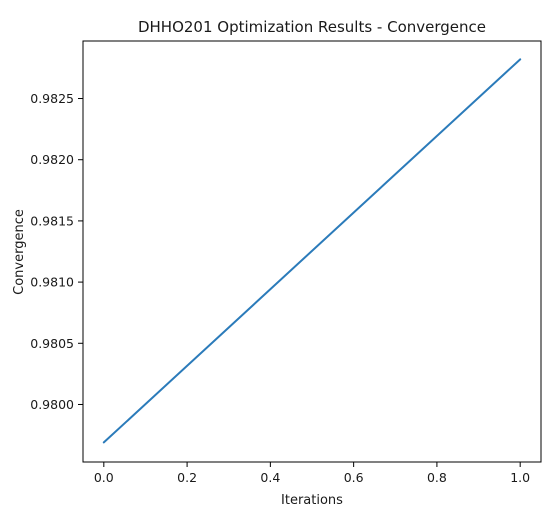  What do you see at coordinates (52, 220) in the screenshot?
I see `y-tick-label: 0.9815` at bounding box center [52, 220].